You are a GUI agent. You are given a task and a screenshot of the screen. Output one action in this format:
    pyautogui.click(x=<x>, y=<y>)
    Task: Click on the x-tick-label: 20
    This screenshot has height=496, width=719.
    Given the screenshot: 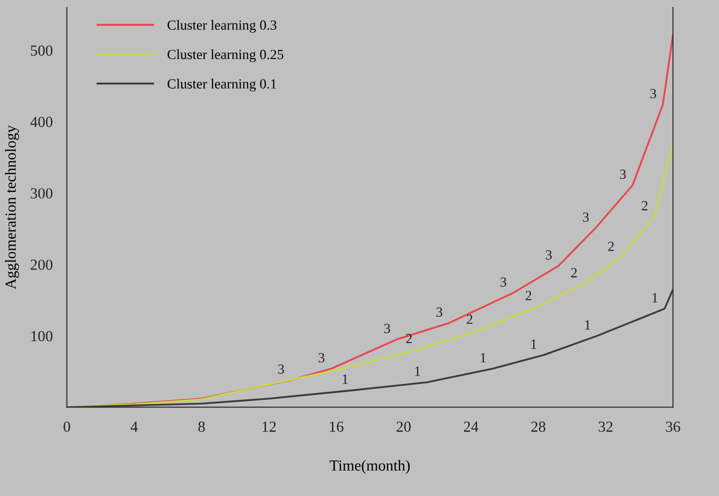 What is the action you would take?
    pyautogui.click(x=403, y=427)
    